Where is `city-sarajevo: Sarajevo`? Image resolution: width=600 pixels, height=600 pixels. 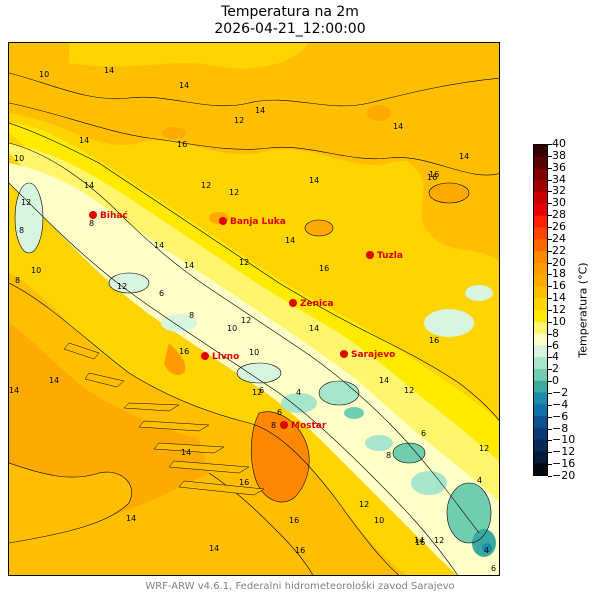
city-sarajevo: Sarajevo is located at coordinates (367, 355).